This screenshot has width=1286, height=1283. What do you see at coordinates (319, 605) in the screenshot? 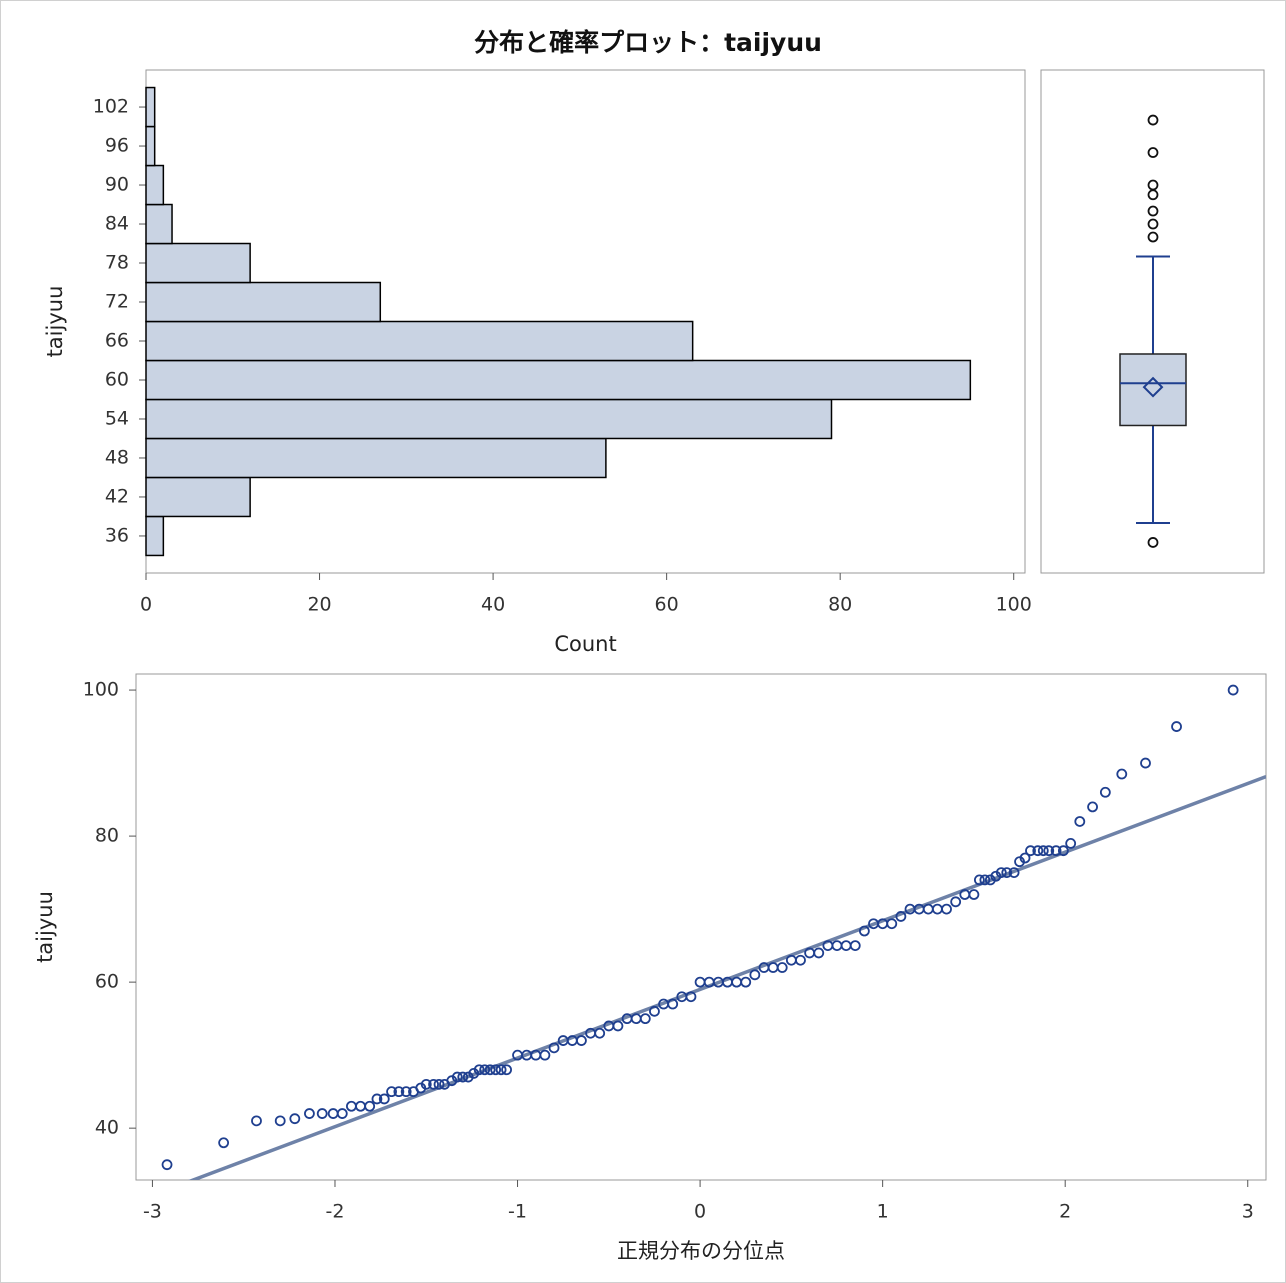
I see `x-tick-label: 20` at bounding box center [319, 605].